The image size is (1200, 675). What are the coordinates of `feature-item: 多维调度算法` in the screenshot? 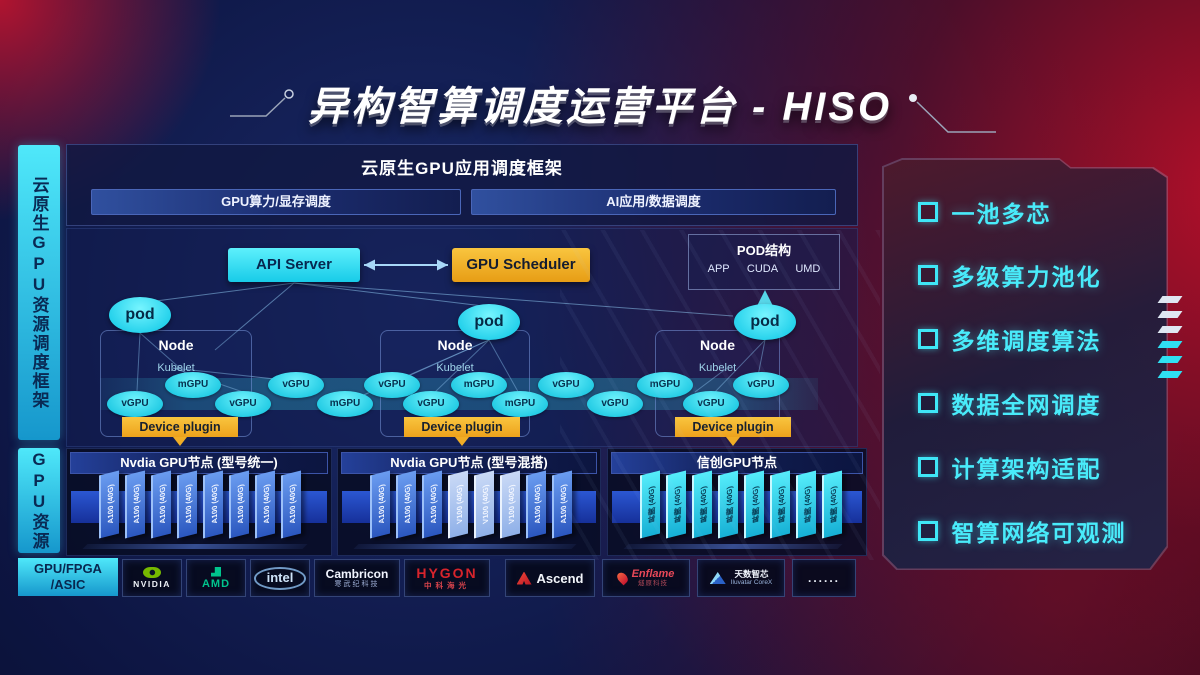 It's located at (1009, 339).